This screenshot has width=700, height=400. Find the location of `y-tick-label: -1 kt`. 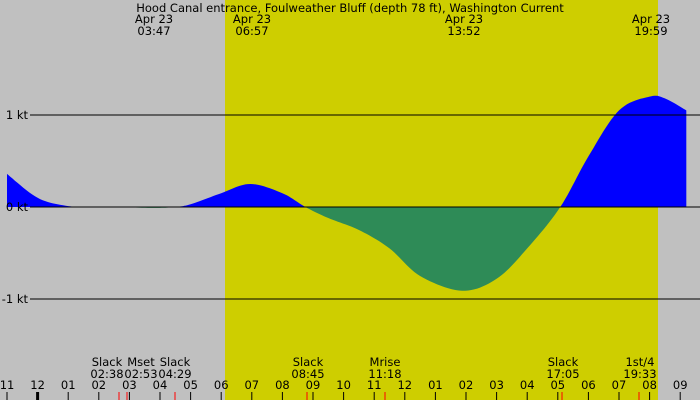

y-tick-label: -1 kt is located at coordinates (15, 299).